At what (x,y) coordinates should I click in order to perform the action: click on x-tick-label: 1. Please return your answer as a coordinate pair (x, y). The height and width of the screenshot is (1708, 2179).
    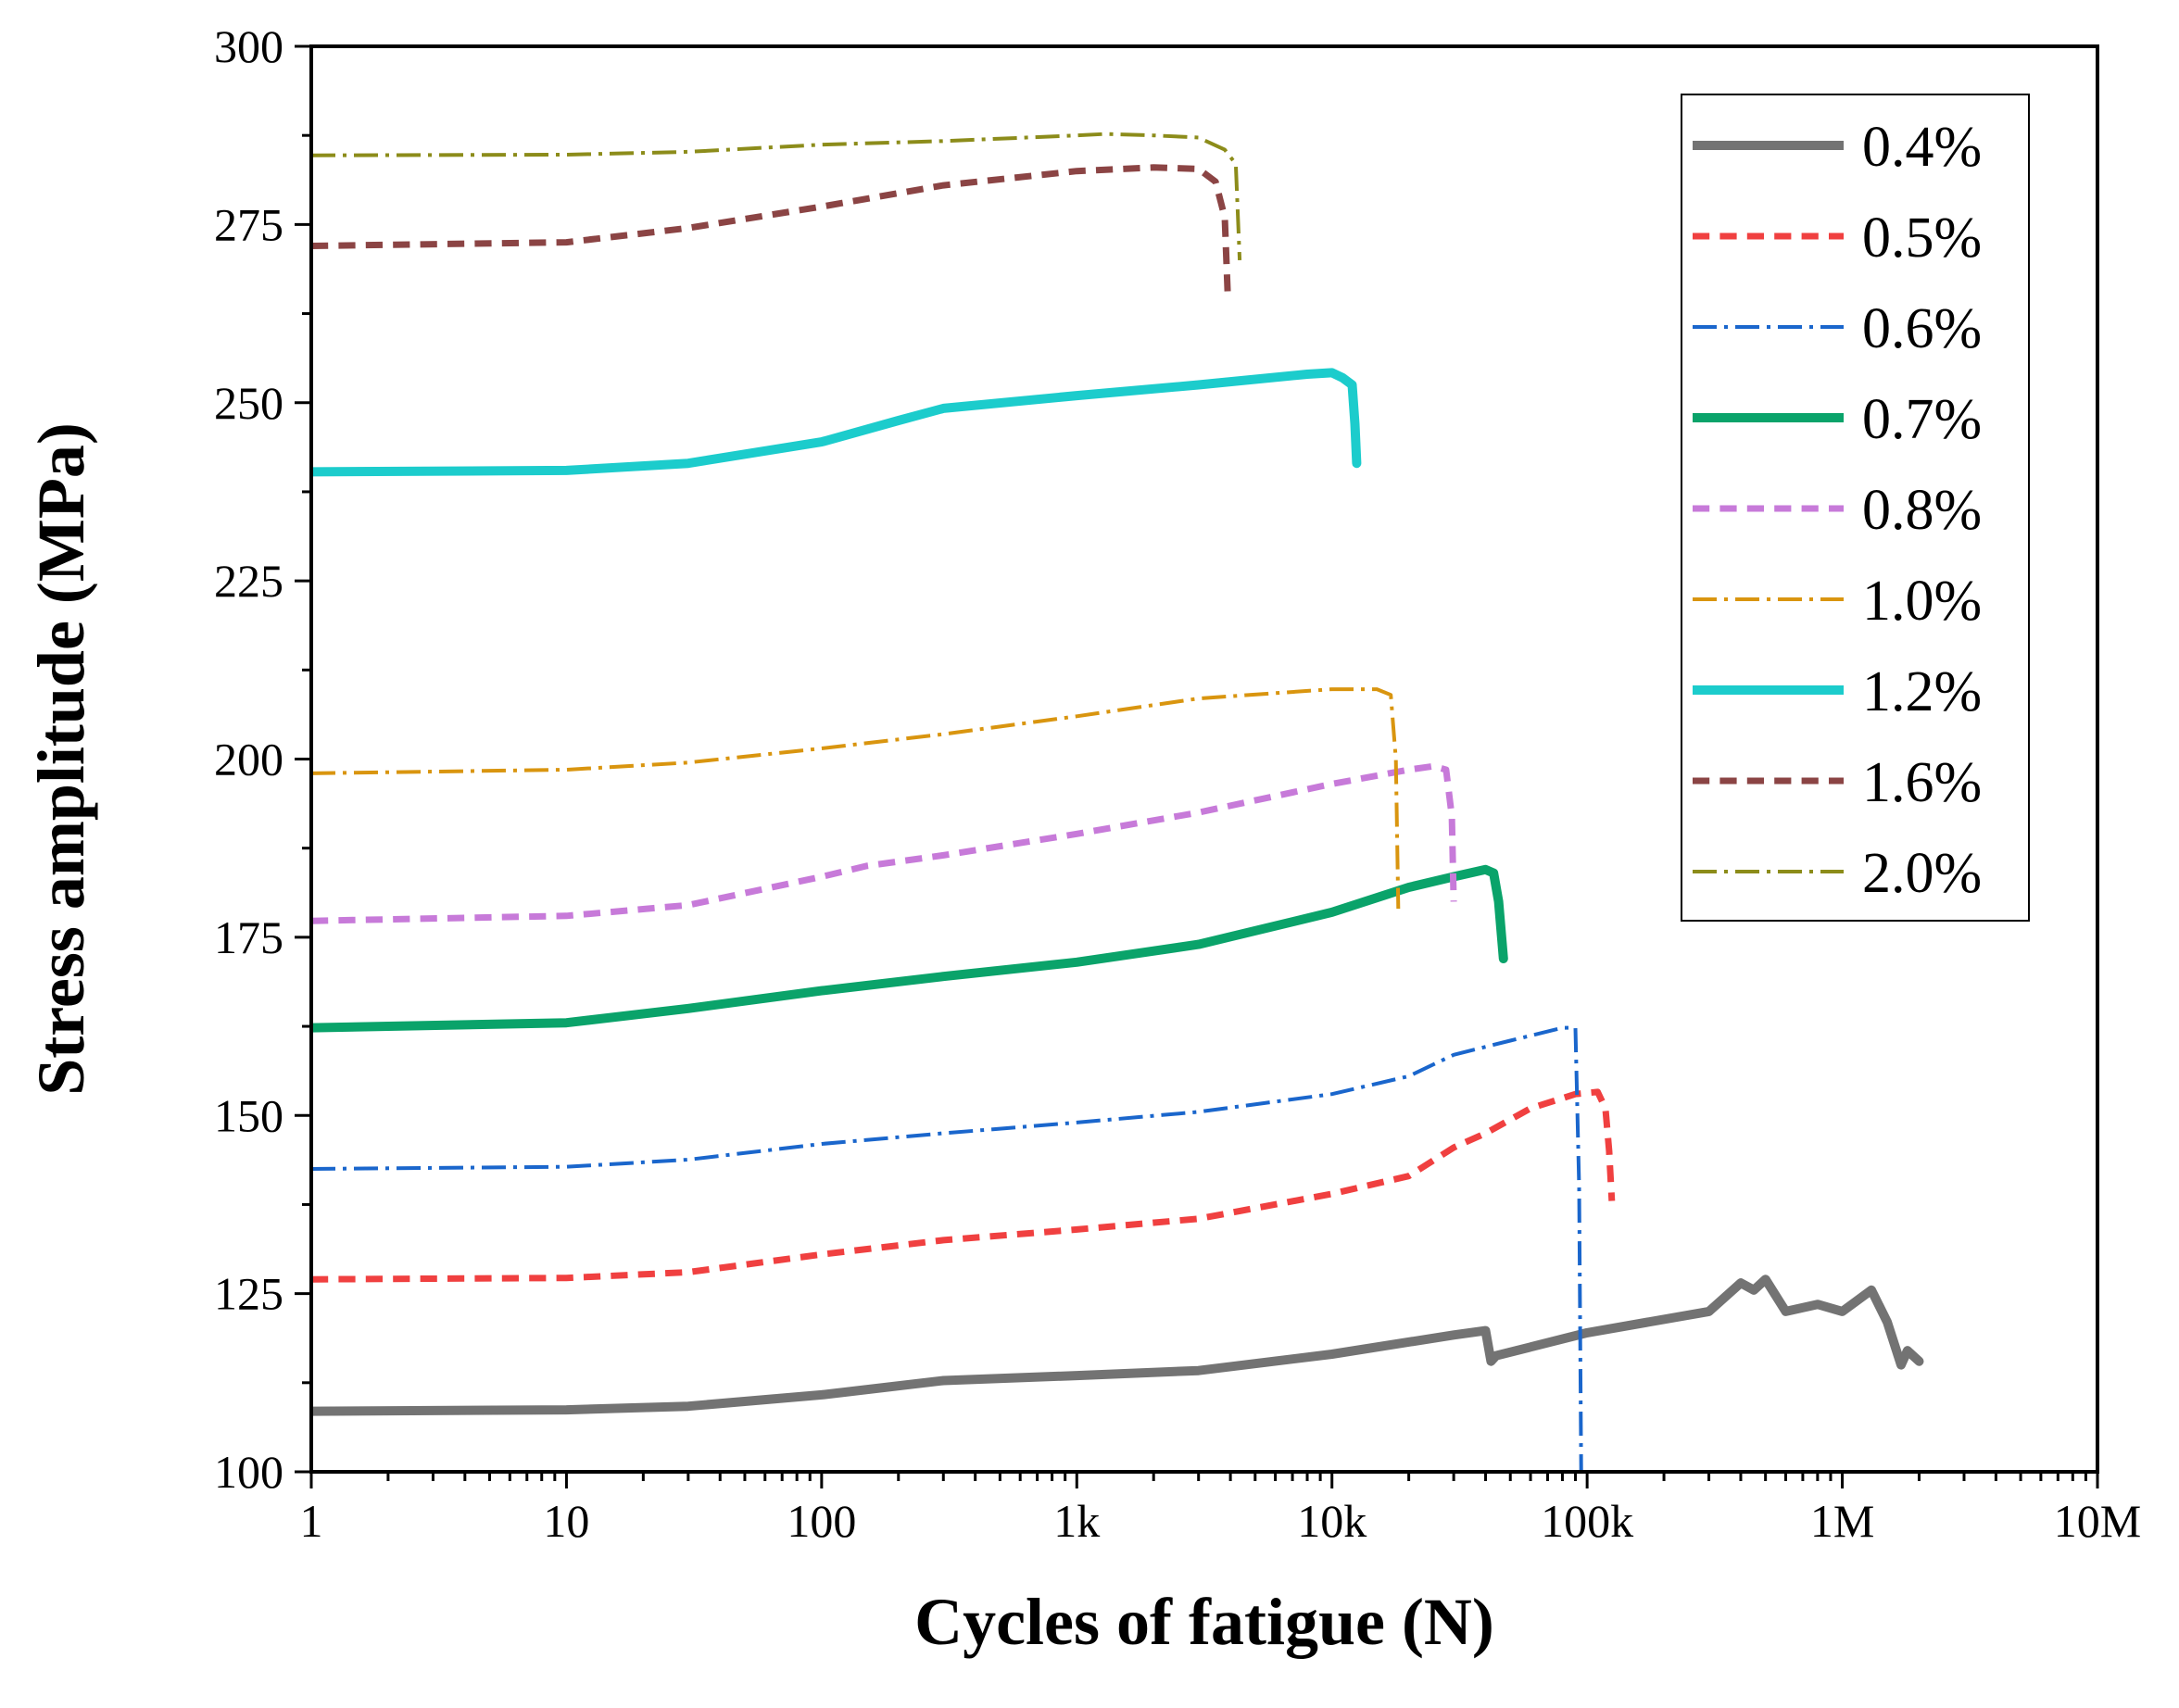
    Looking at the image, I should click on (311, 1521).